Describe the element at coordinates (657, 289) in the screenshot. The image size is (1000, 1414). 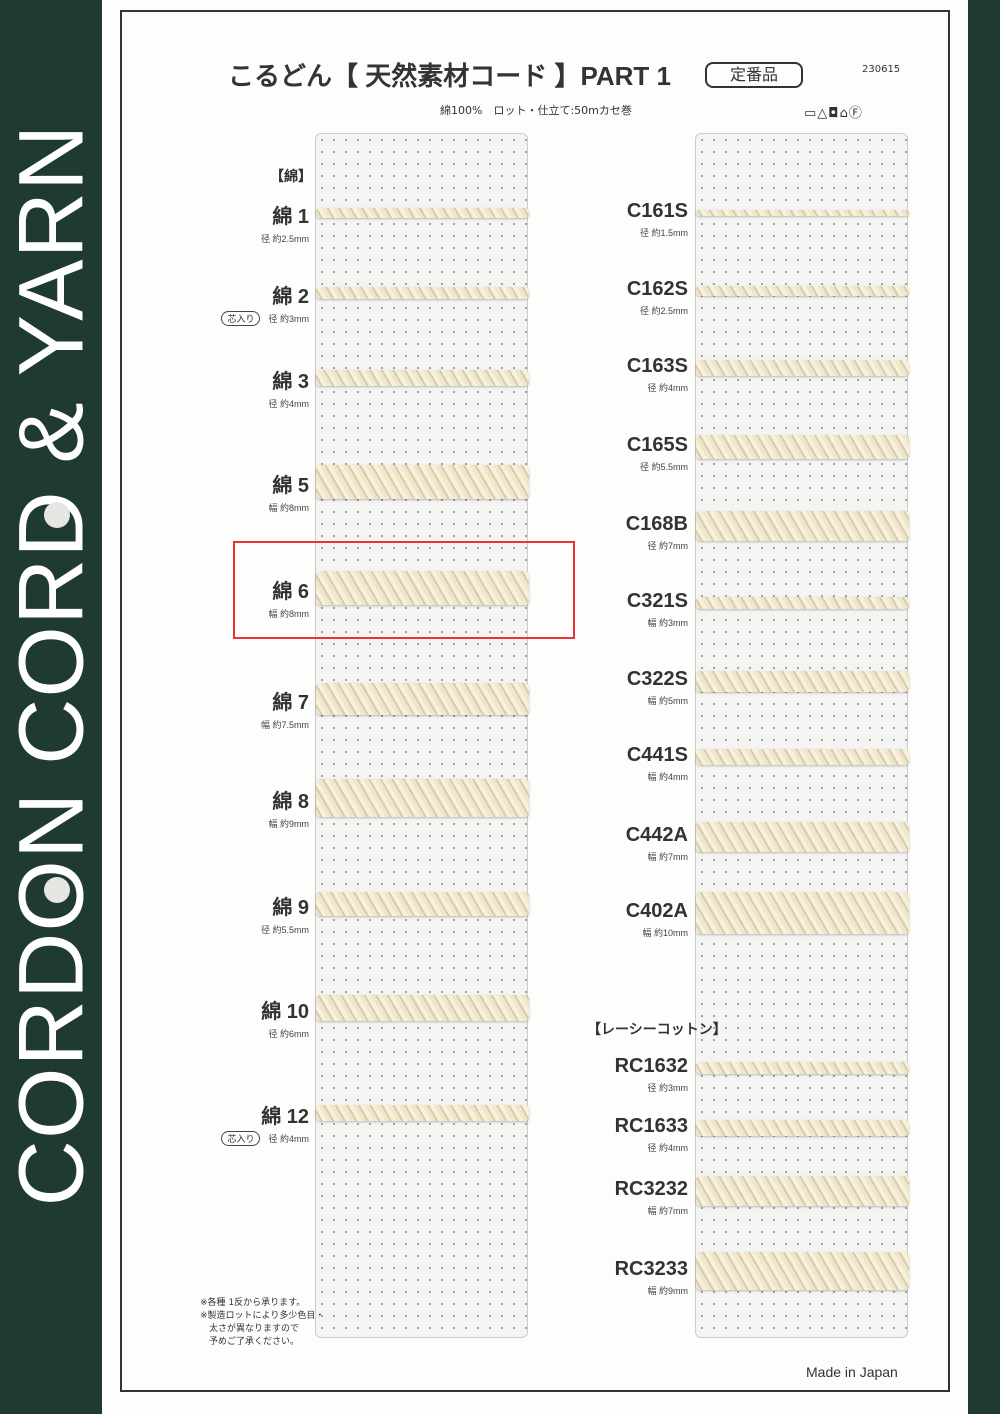
I see `item-name: C162S` at that location.